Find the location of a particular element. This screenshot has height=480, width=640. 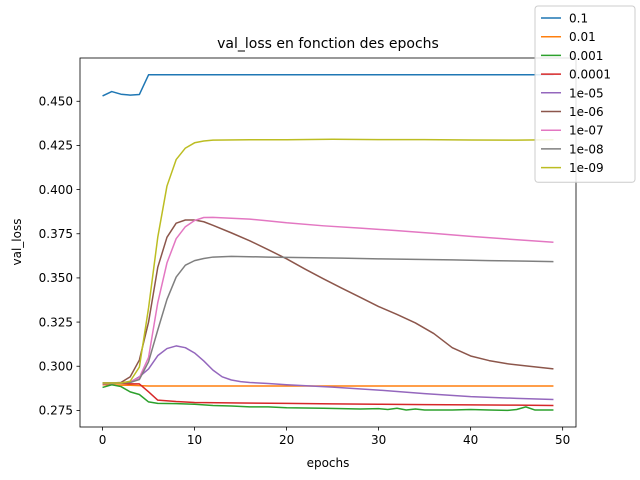

y-tick-label: 0.450 is located at coordinates (56, 102).